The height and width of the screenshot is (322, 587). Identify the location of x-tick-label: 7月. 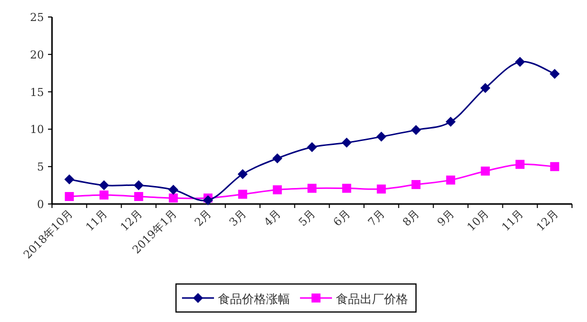
(377, 217).